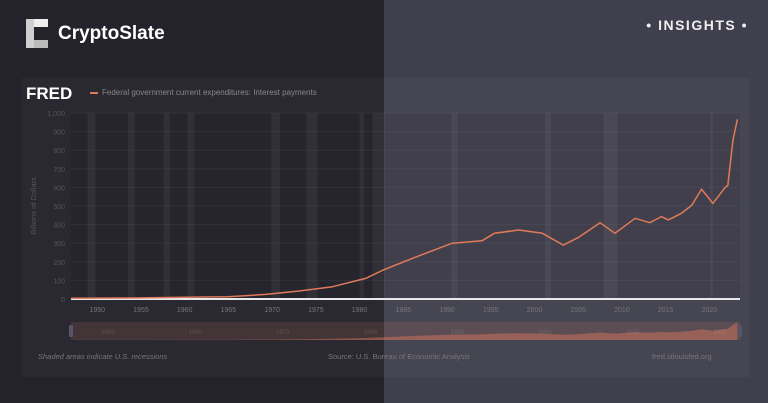 The width and height of the screenshot is (768, 403). Describe the element at coordinates (458, 333) in the screenshot. I see `minimap-tick-label: 1990` at that location.